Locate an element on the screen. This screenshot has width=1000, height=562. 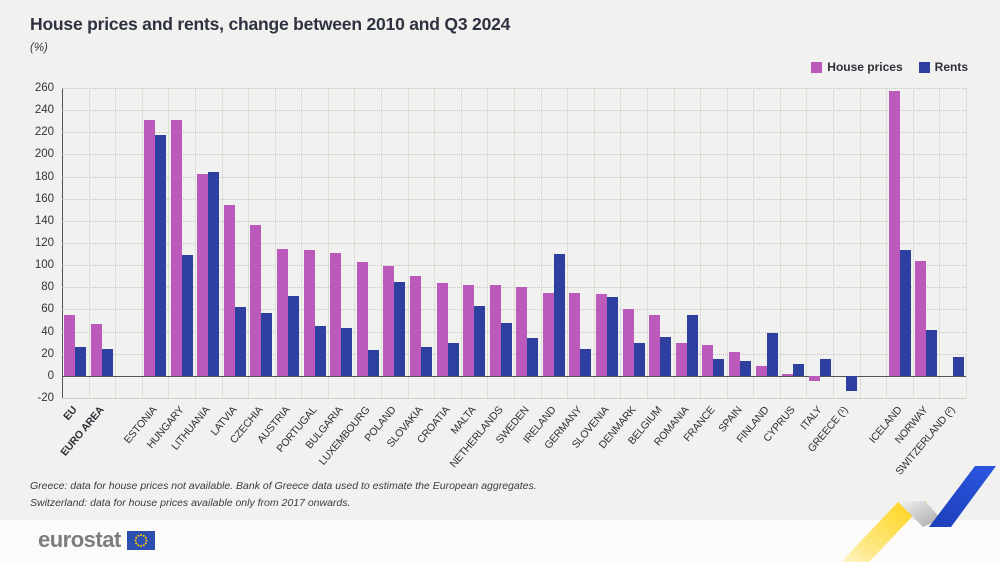
trend-arrow-decoration is located at coordinates (918, 514).